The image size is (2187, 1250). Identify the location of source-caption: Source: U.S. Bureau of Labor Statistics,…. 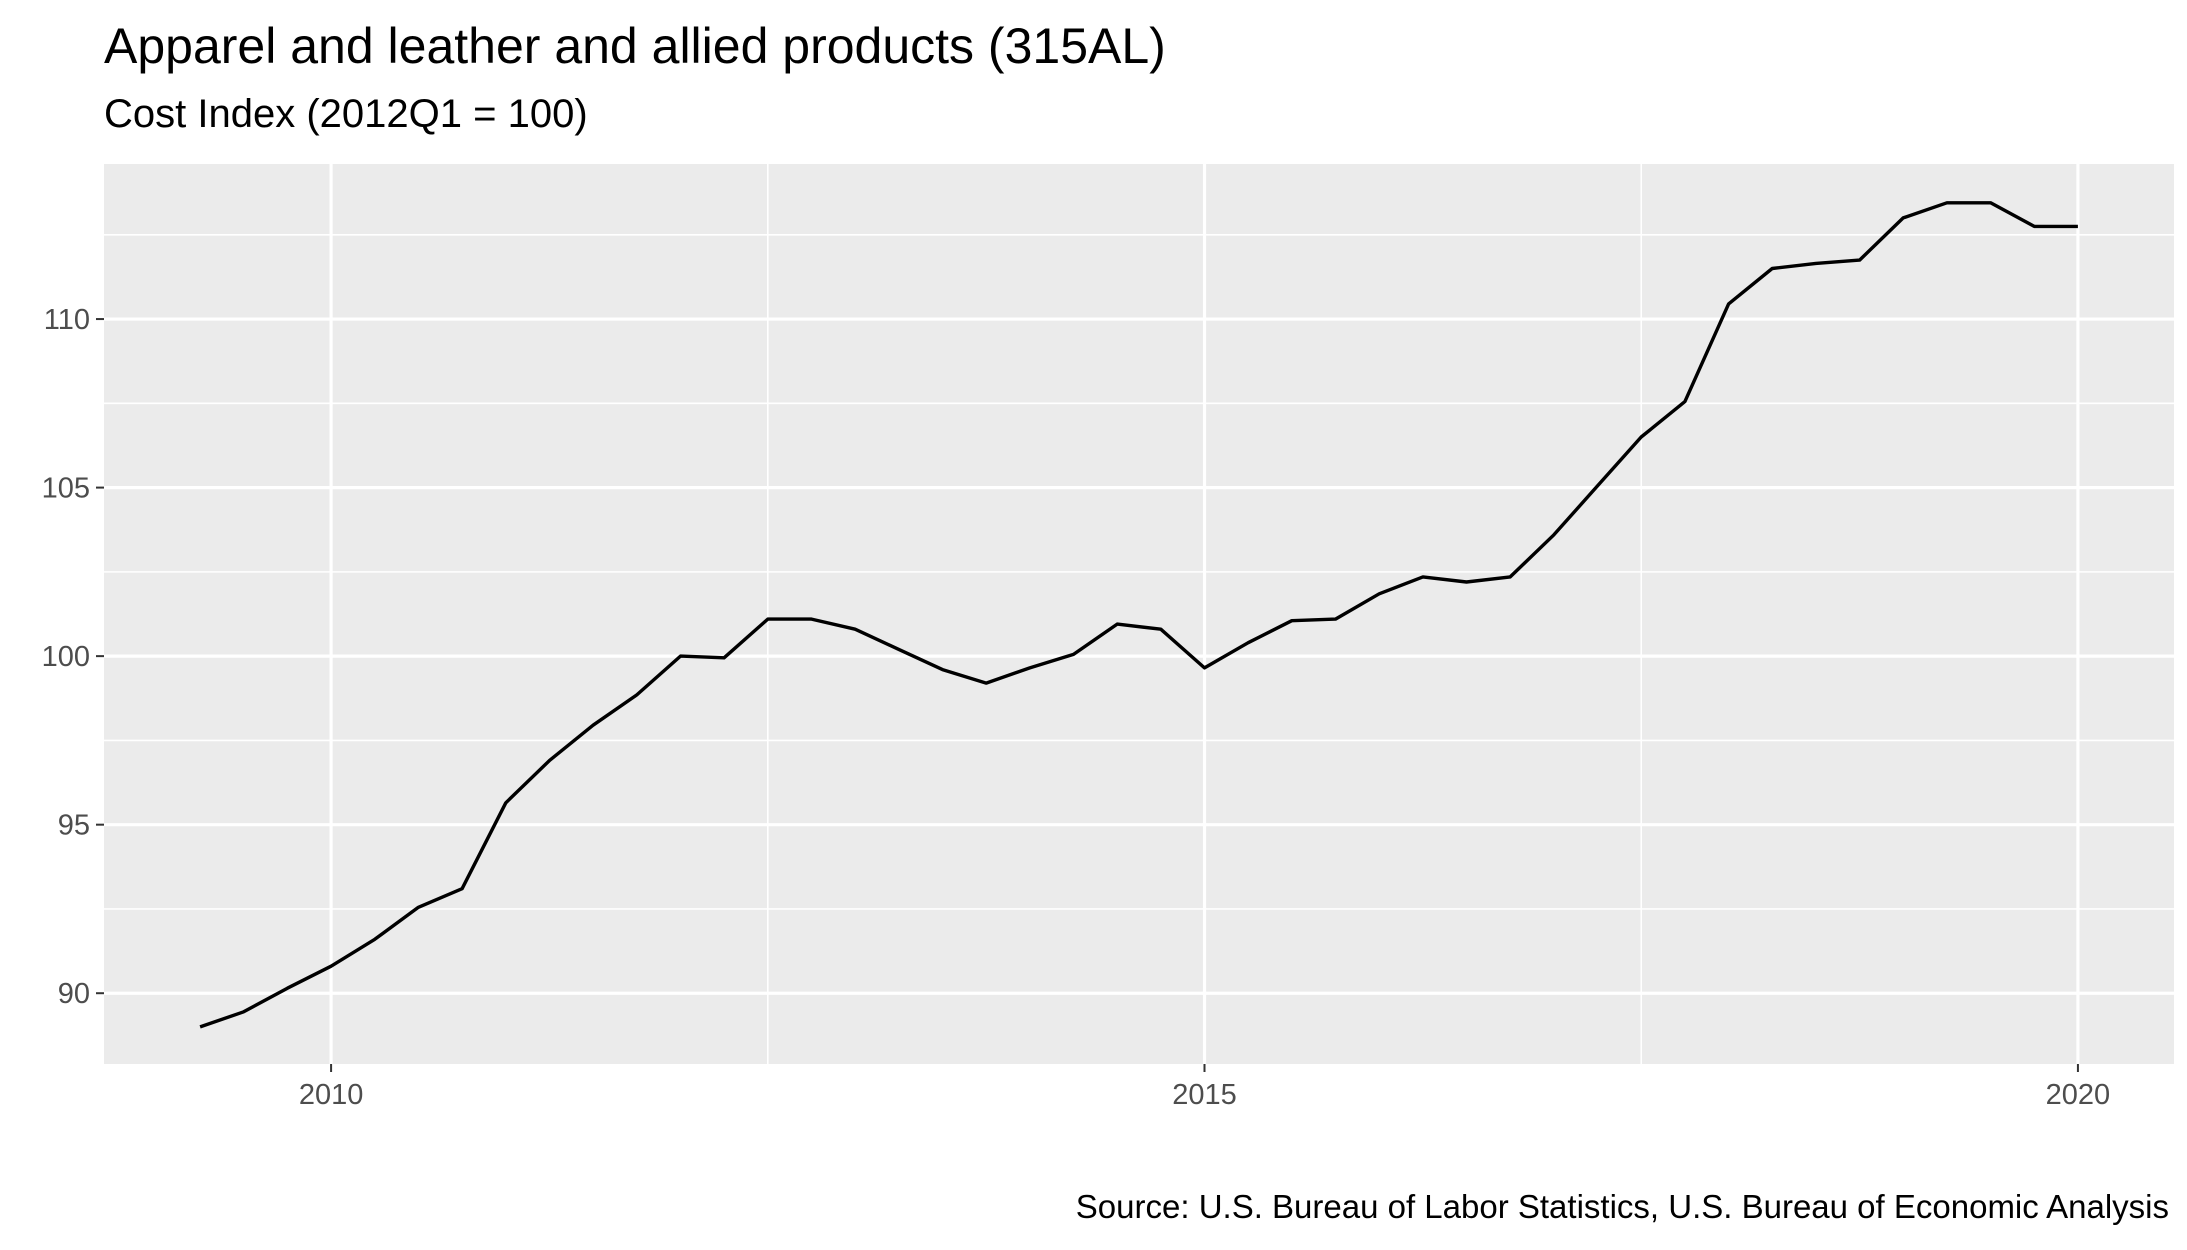
(1622, 1206).